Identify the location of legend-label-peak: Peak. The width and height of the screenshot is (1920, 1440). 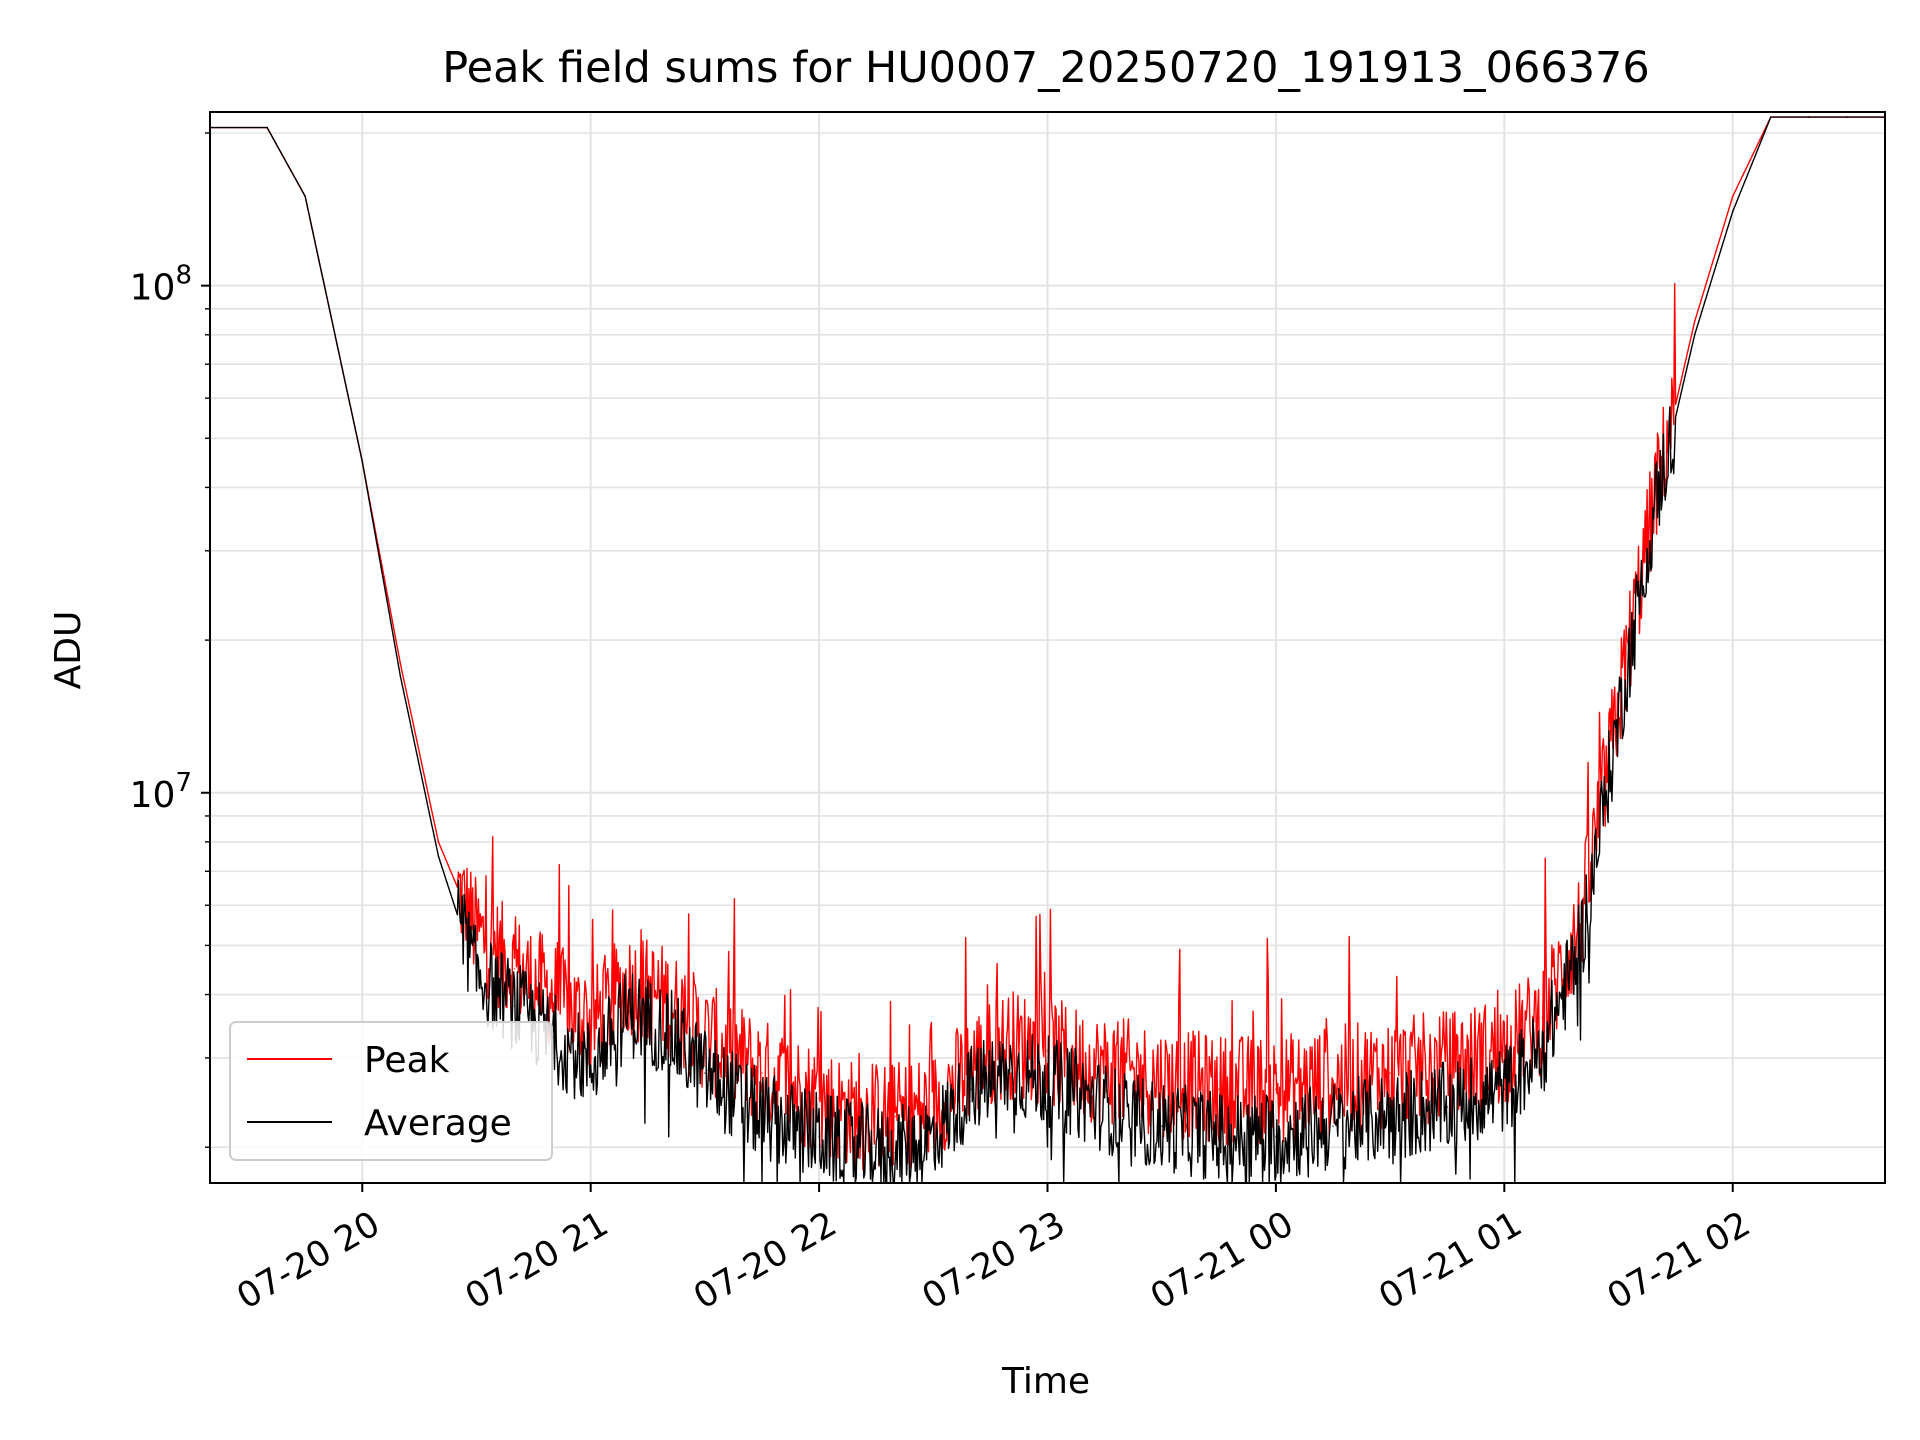
(407, 1060).